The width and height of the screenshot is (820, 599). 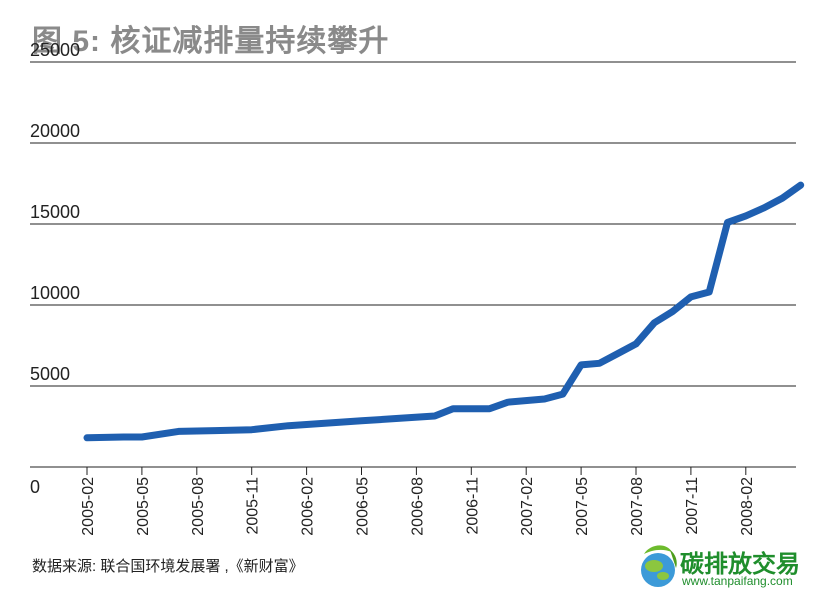 What do you see at coordinates (35, 487) in the screenshot?
I see `y-tick-label: 0` at bounding box center [35, 487].